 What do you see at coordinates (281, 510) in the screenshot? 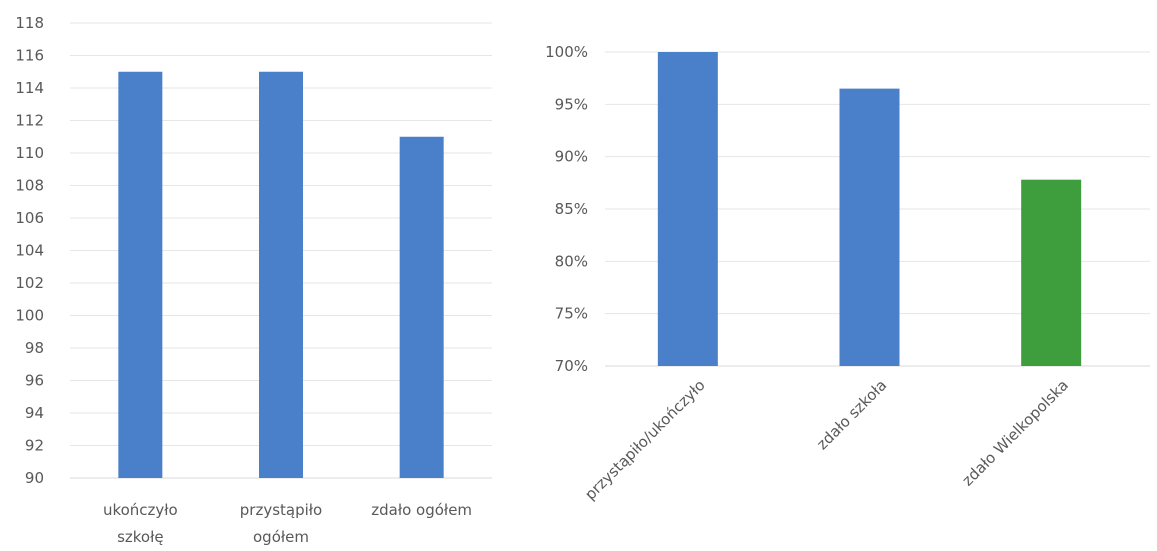
I see `chart-1-category-label: przystąpiło` at bounding box center [281, 510].